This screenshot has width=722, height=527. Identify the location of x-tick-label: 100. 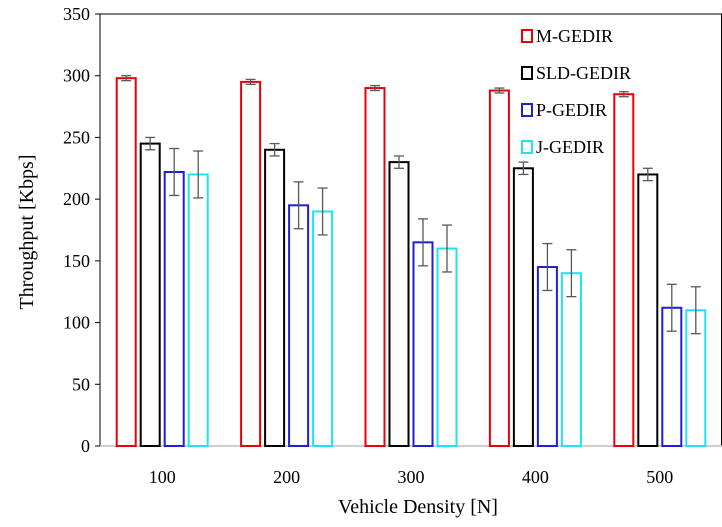
(162, 477).